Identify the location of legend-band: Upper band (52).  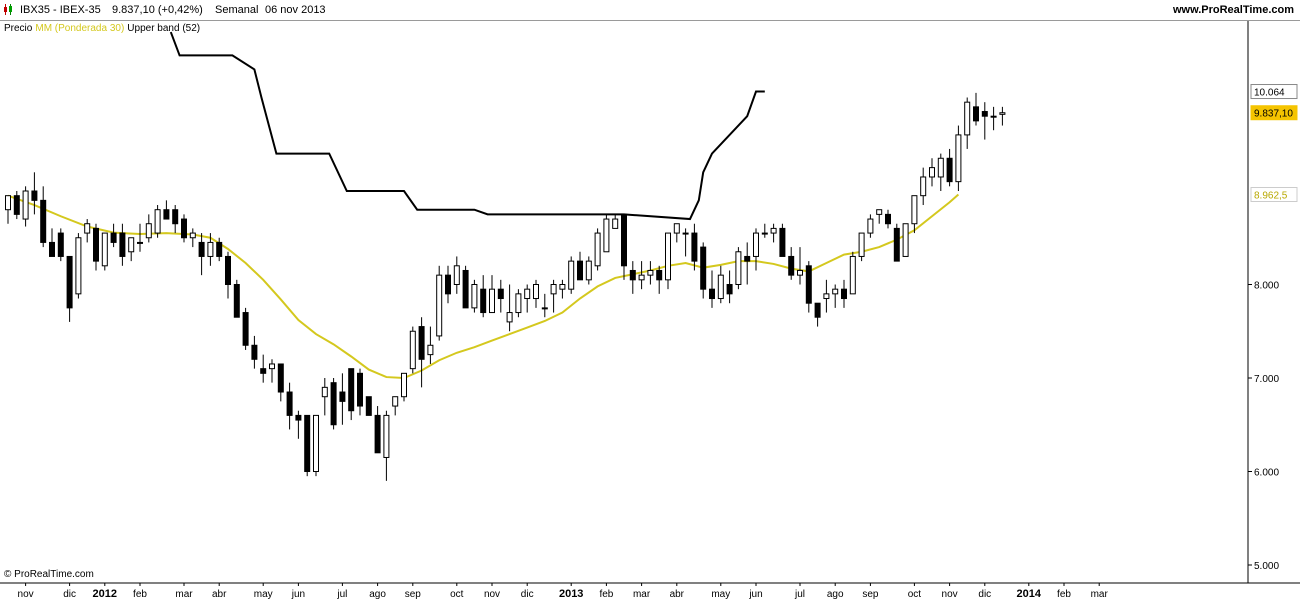
(164, 28).